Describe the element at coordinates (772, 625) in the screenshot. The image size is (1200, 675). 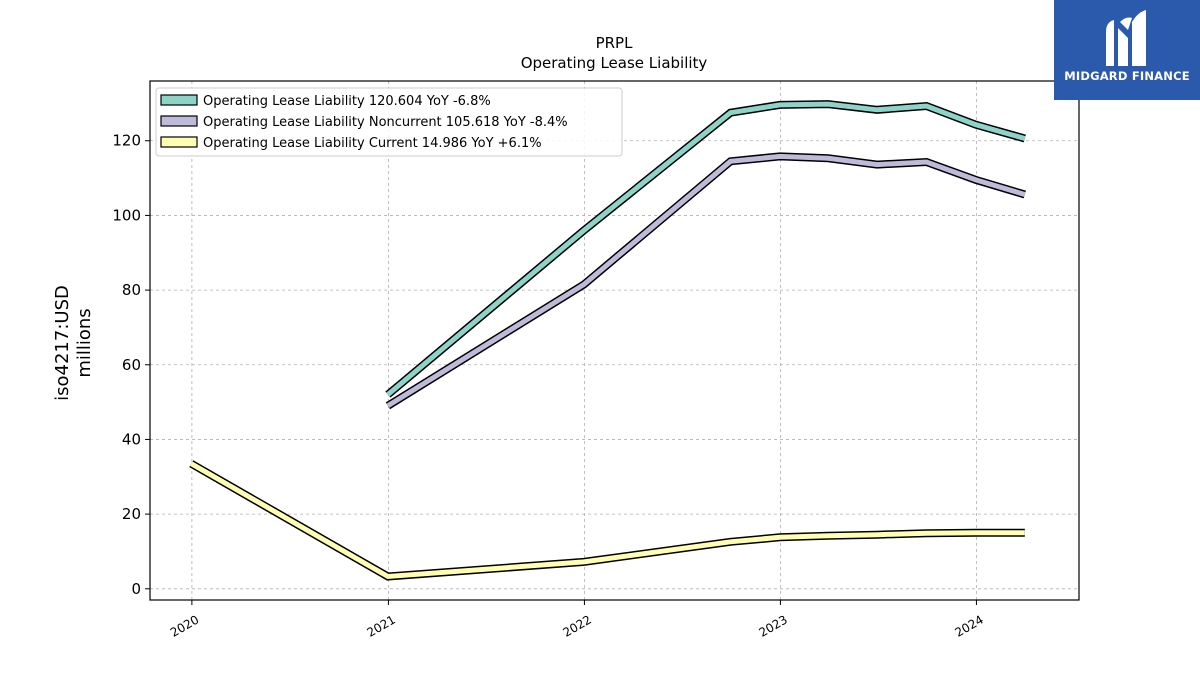
I see `x-tick-label: 2023` at that location.